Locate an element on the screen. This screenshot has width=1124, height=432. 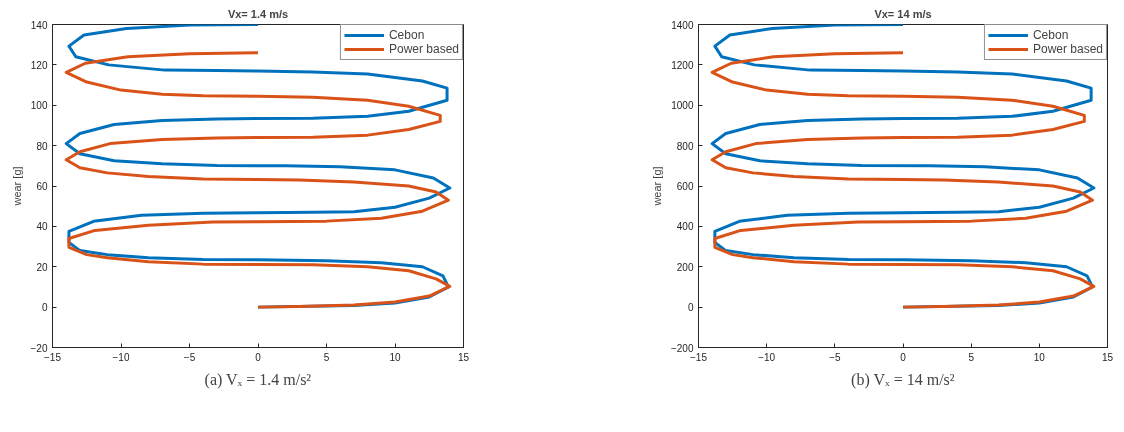
y-tick-label: 400 is located at coordinates (685, 227).